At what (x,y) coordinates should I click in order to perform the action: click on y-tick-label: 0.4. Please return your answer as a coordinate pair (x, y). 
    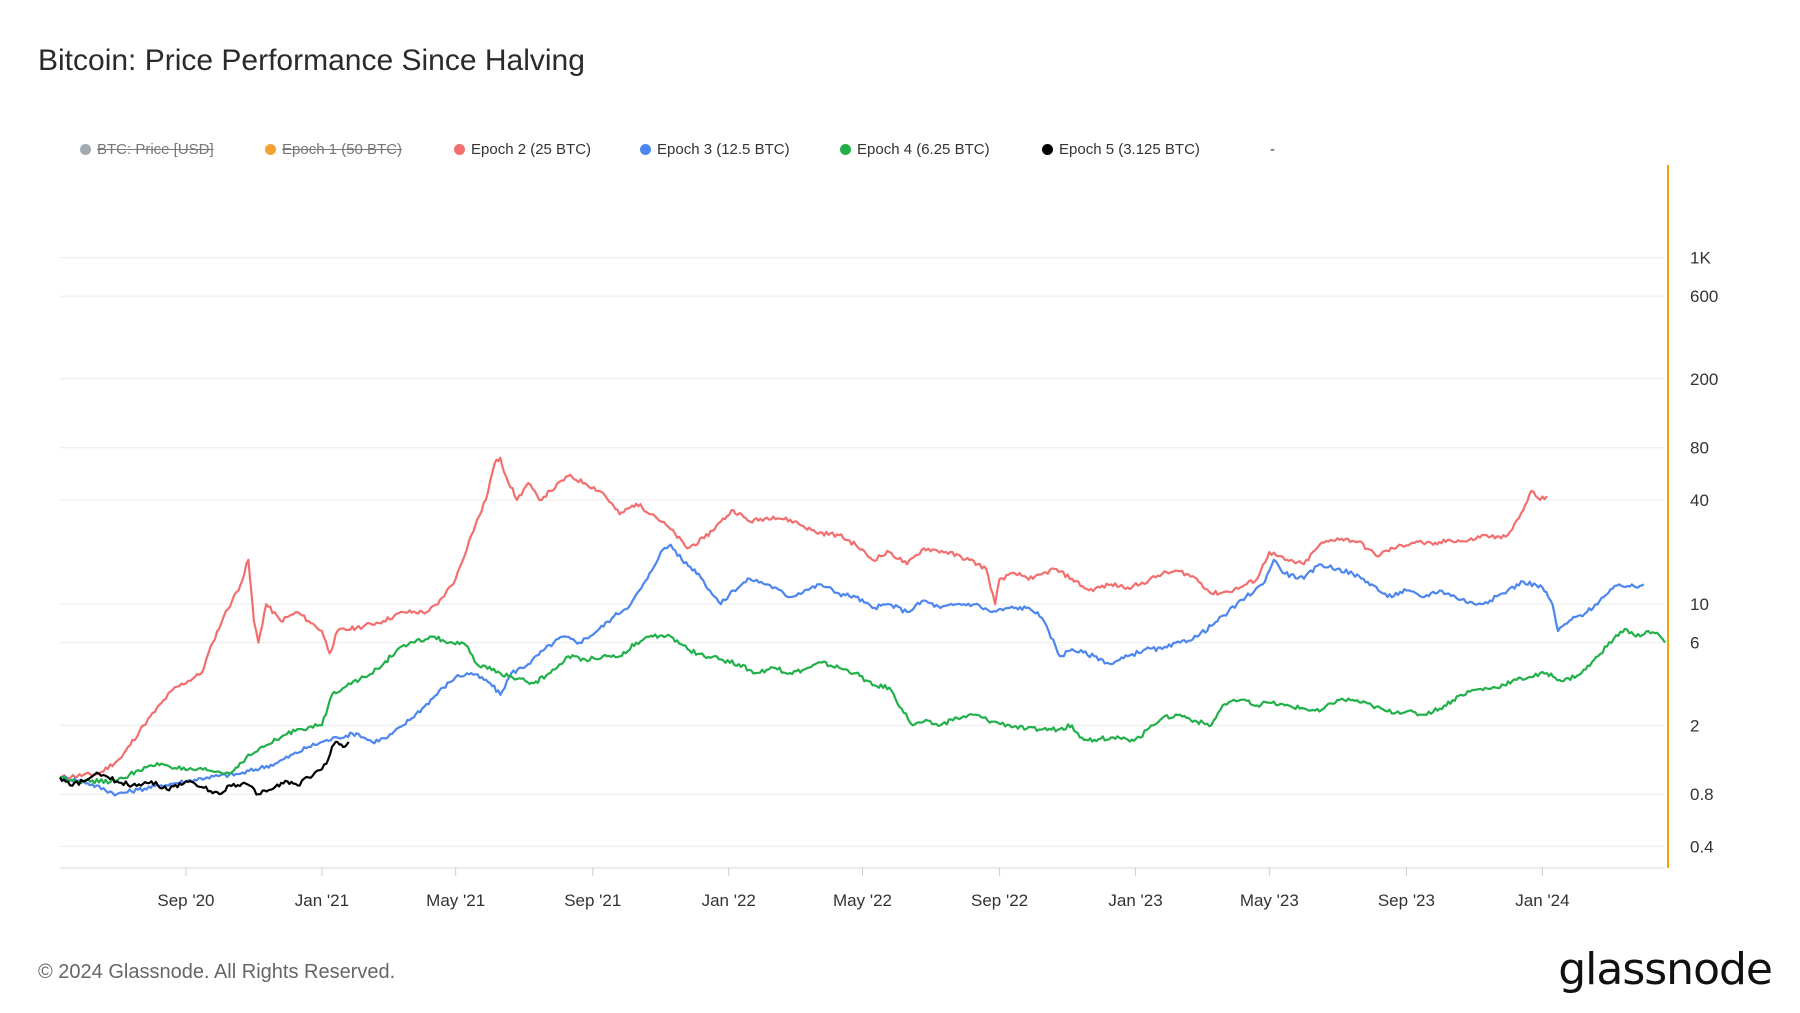
    Looking at the image, I should click on (1702, 846).